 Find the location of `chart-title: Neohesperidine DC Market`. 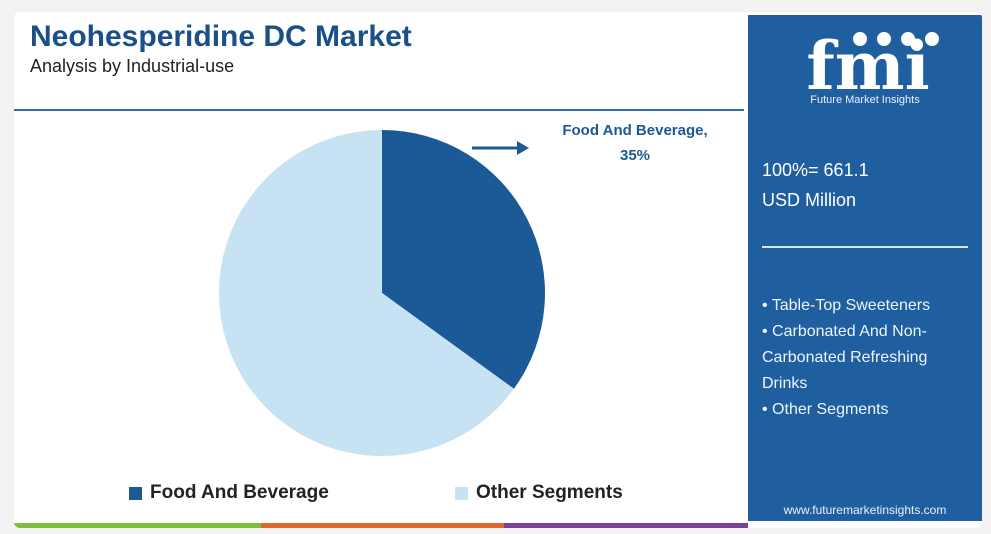

chart-title: Neohesperidine DC Market is located at coordinates (221, 36).